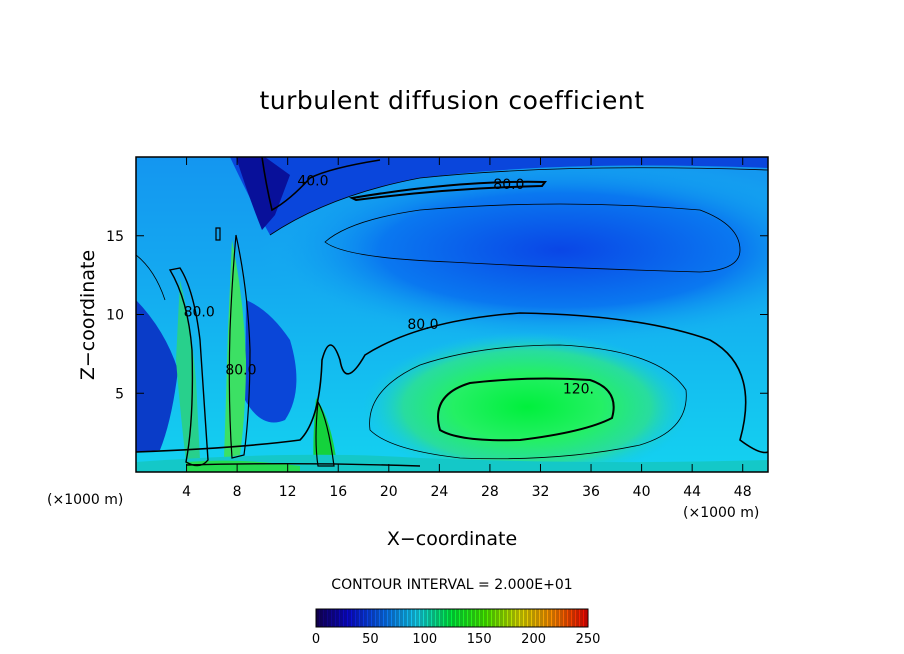 Image resolution: width=904 pixels, height=654 pixels. Describe the element at coordinates (88, 315) in the screenshot. I see `y-axis-label: Z−coordinate` at that location.